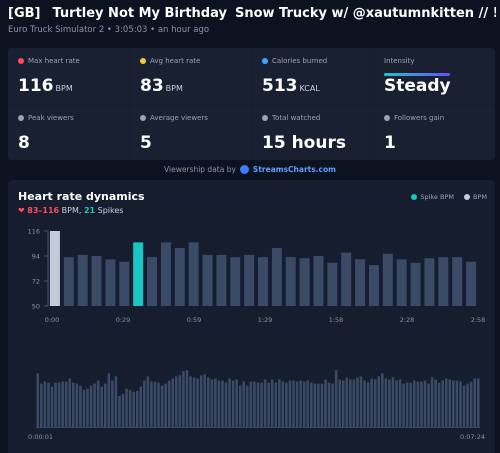 The width and height of the screenshot is (500, 453). What do you see at coordinates (36, 282) in the screenshot?
I see `y-tick-label: 72` at bounding box center [36, 282].